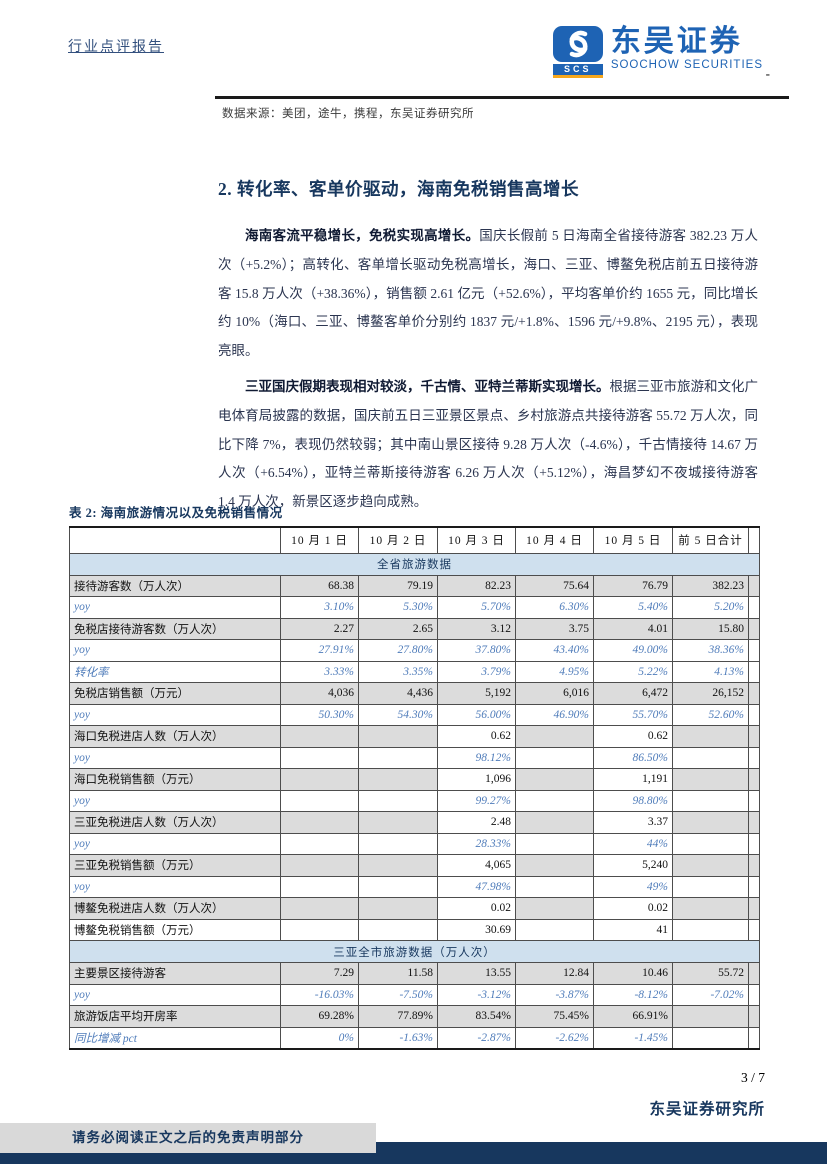  Describe the element at coordinates (476, 757) in the screenshot. I see `table-cell: 98.12%` at that location.